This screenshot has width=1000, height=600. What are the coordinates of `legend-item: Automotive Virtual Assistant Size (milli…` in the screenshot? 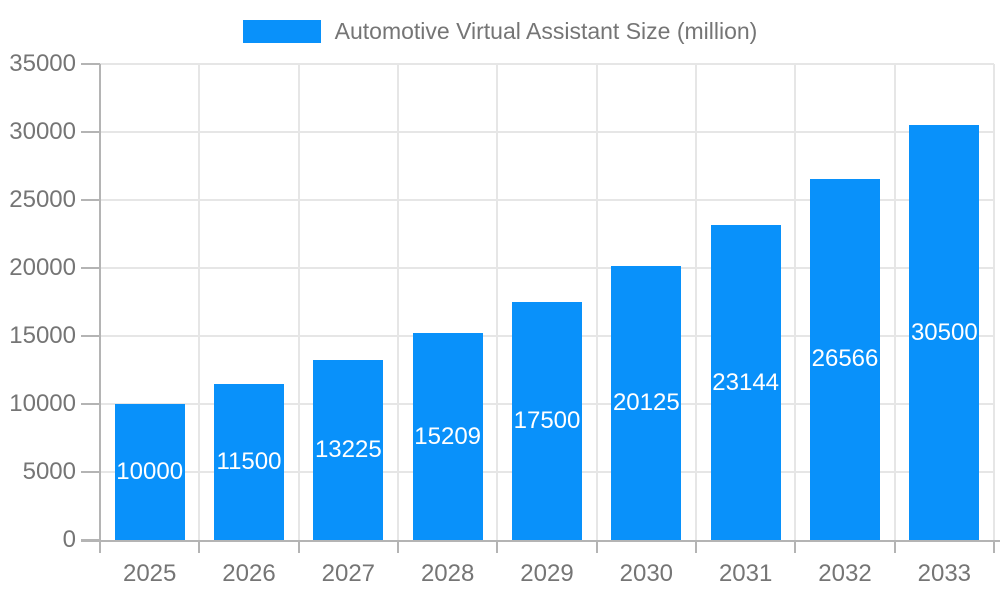 It's located at (500, 31).